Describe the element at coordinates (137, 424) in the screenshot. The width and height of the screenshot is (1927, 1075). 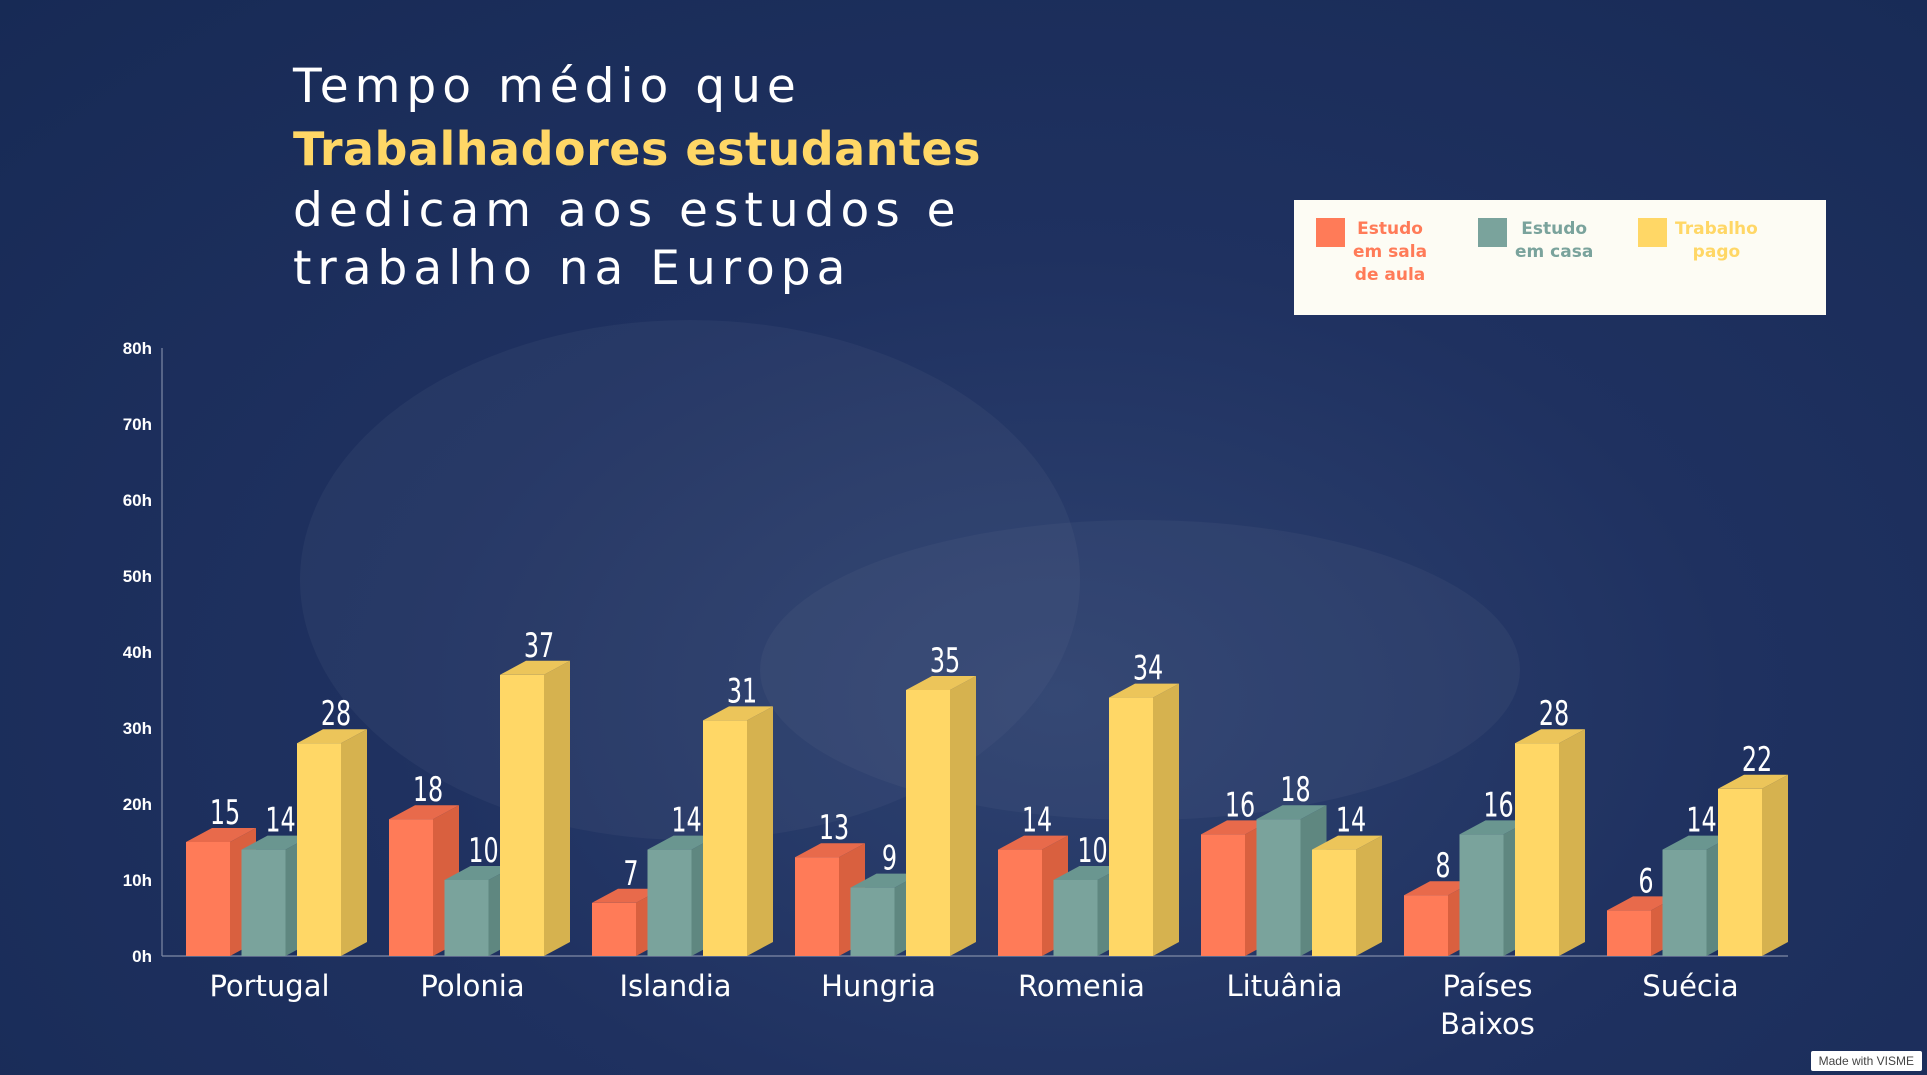
I see `y-tick-label: 70h` at that location.